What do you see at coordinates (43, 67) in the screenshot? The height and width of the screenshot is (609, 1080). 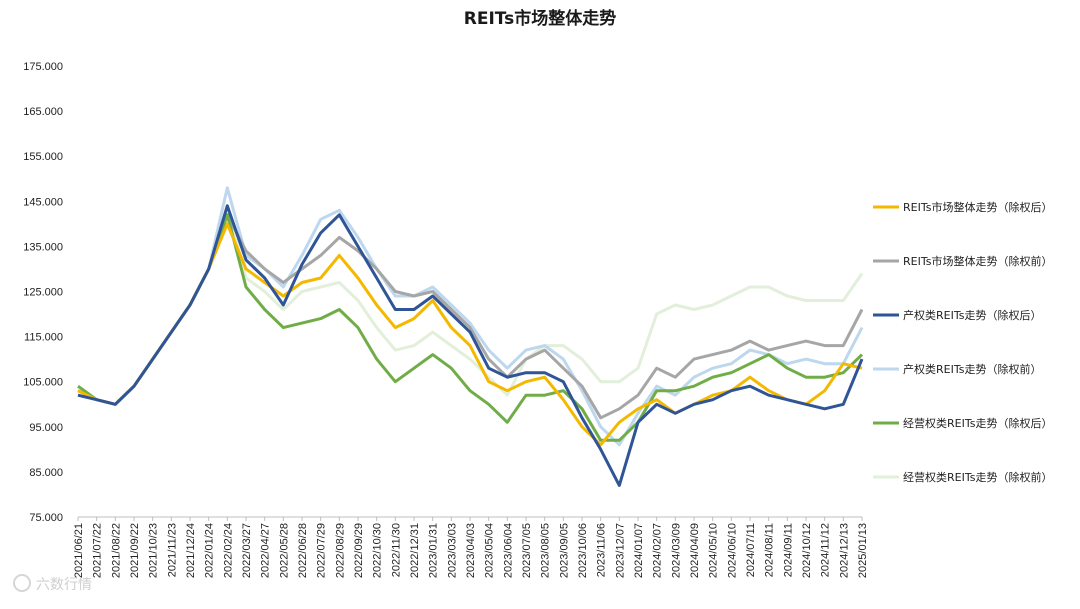 I see `y-tick-label: 175.000` at bounding box center [43, 67].